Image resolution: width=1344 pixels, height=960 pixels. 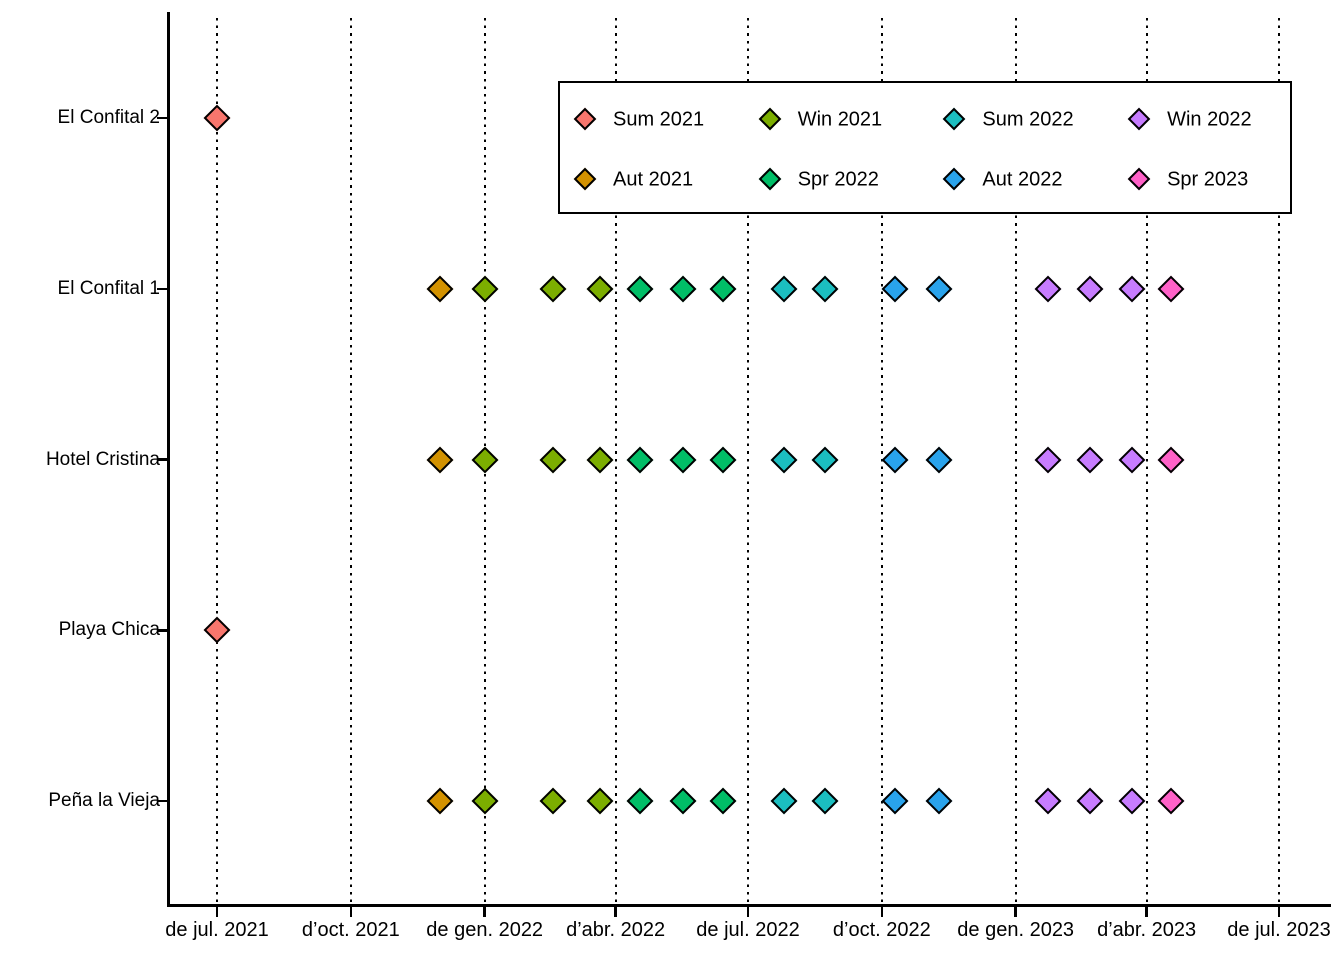 I want to click on legend-item-label: Sum 2022, so click(x=1028, y=119).